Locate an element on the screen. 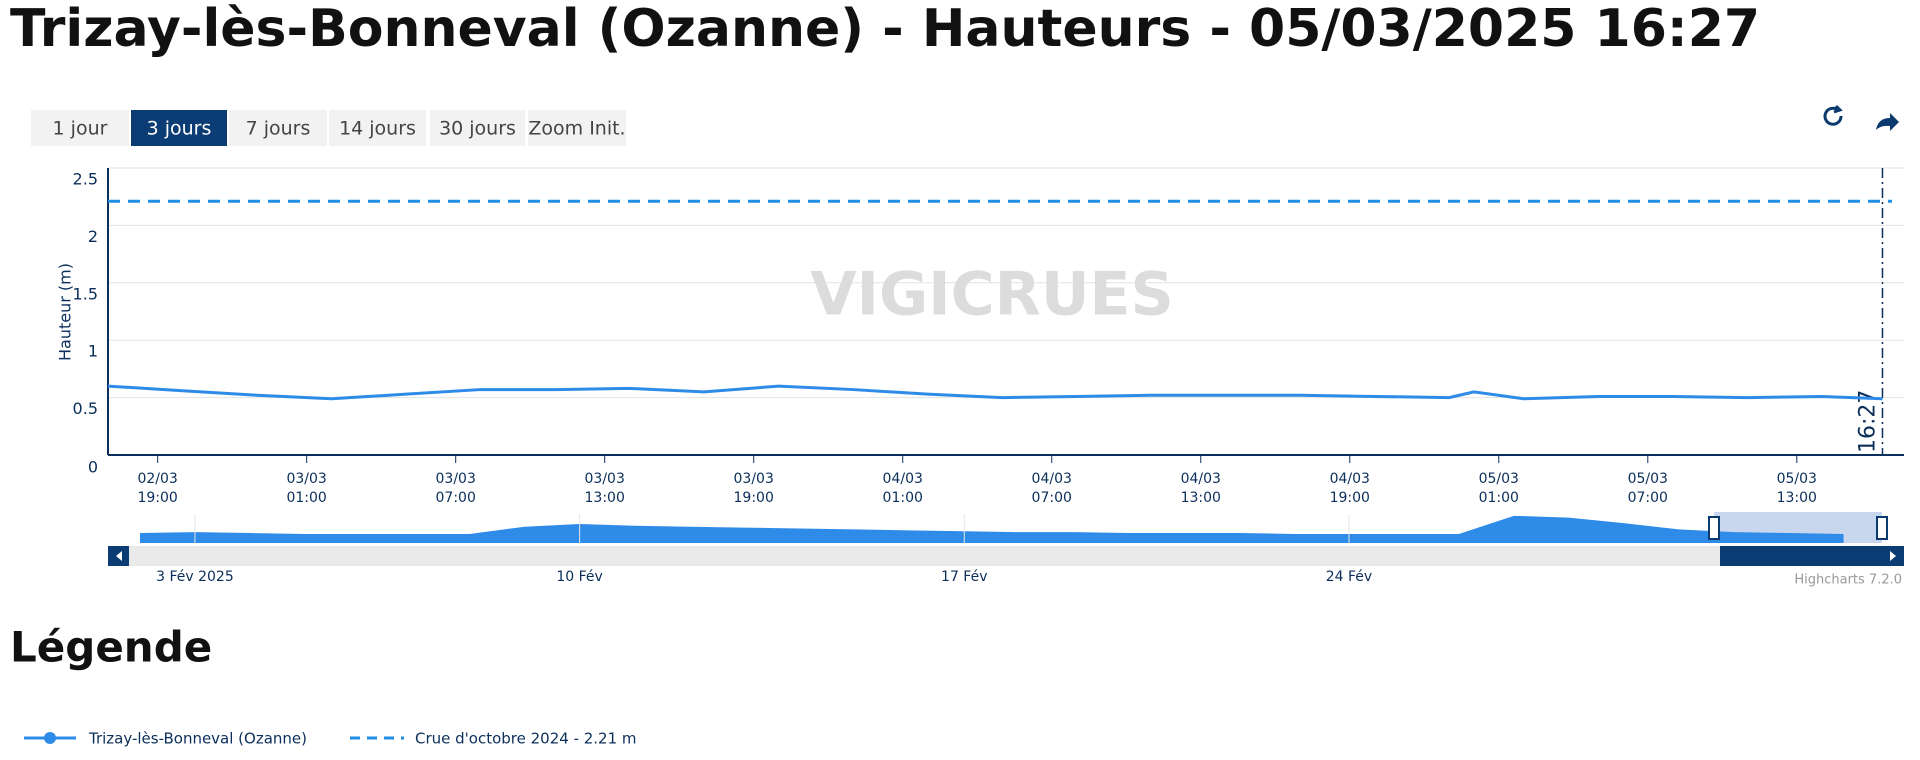 Image resolution: width=1920 pixels, height=760 pixels. x-tick-label: 03/03 07:00 is located at coordinates (455, 488).